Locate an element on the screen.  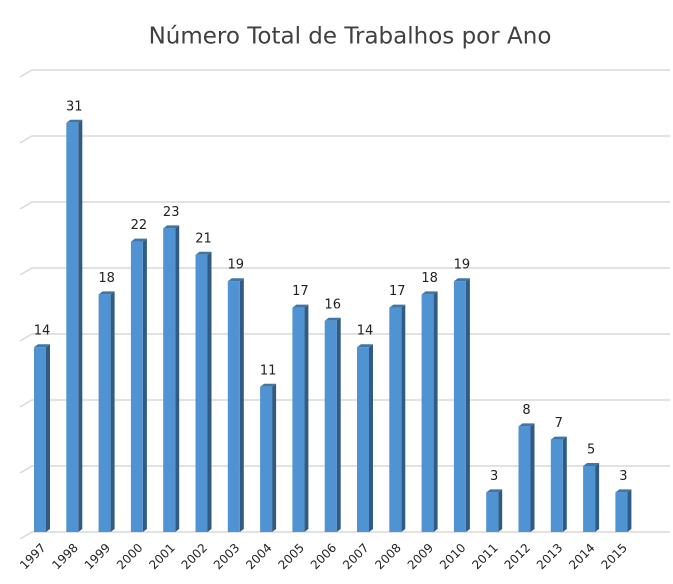
x-tick-label: 2014 is located at coordinates (581, 556).